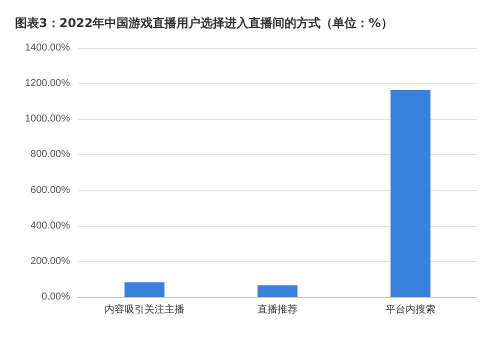  I want to click on x-tick-label: 内容吸引关注主播, so click(144, 310).